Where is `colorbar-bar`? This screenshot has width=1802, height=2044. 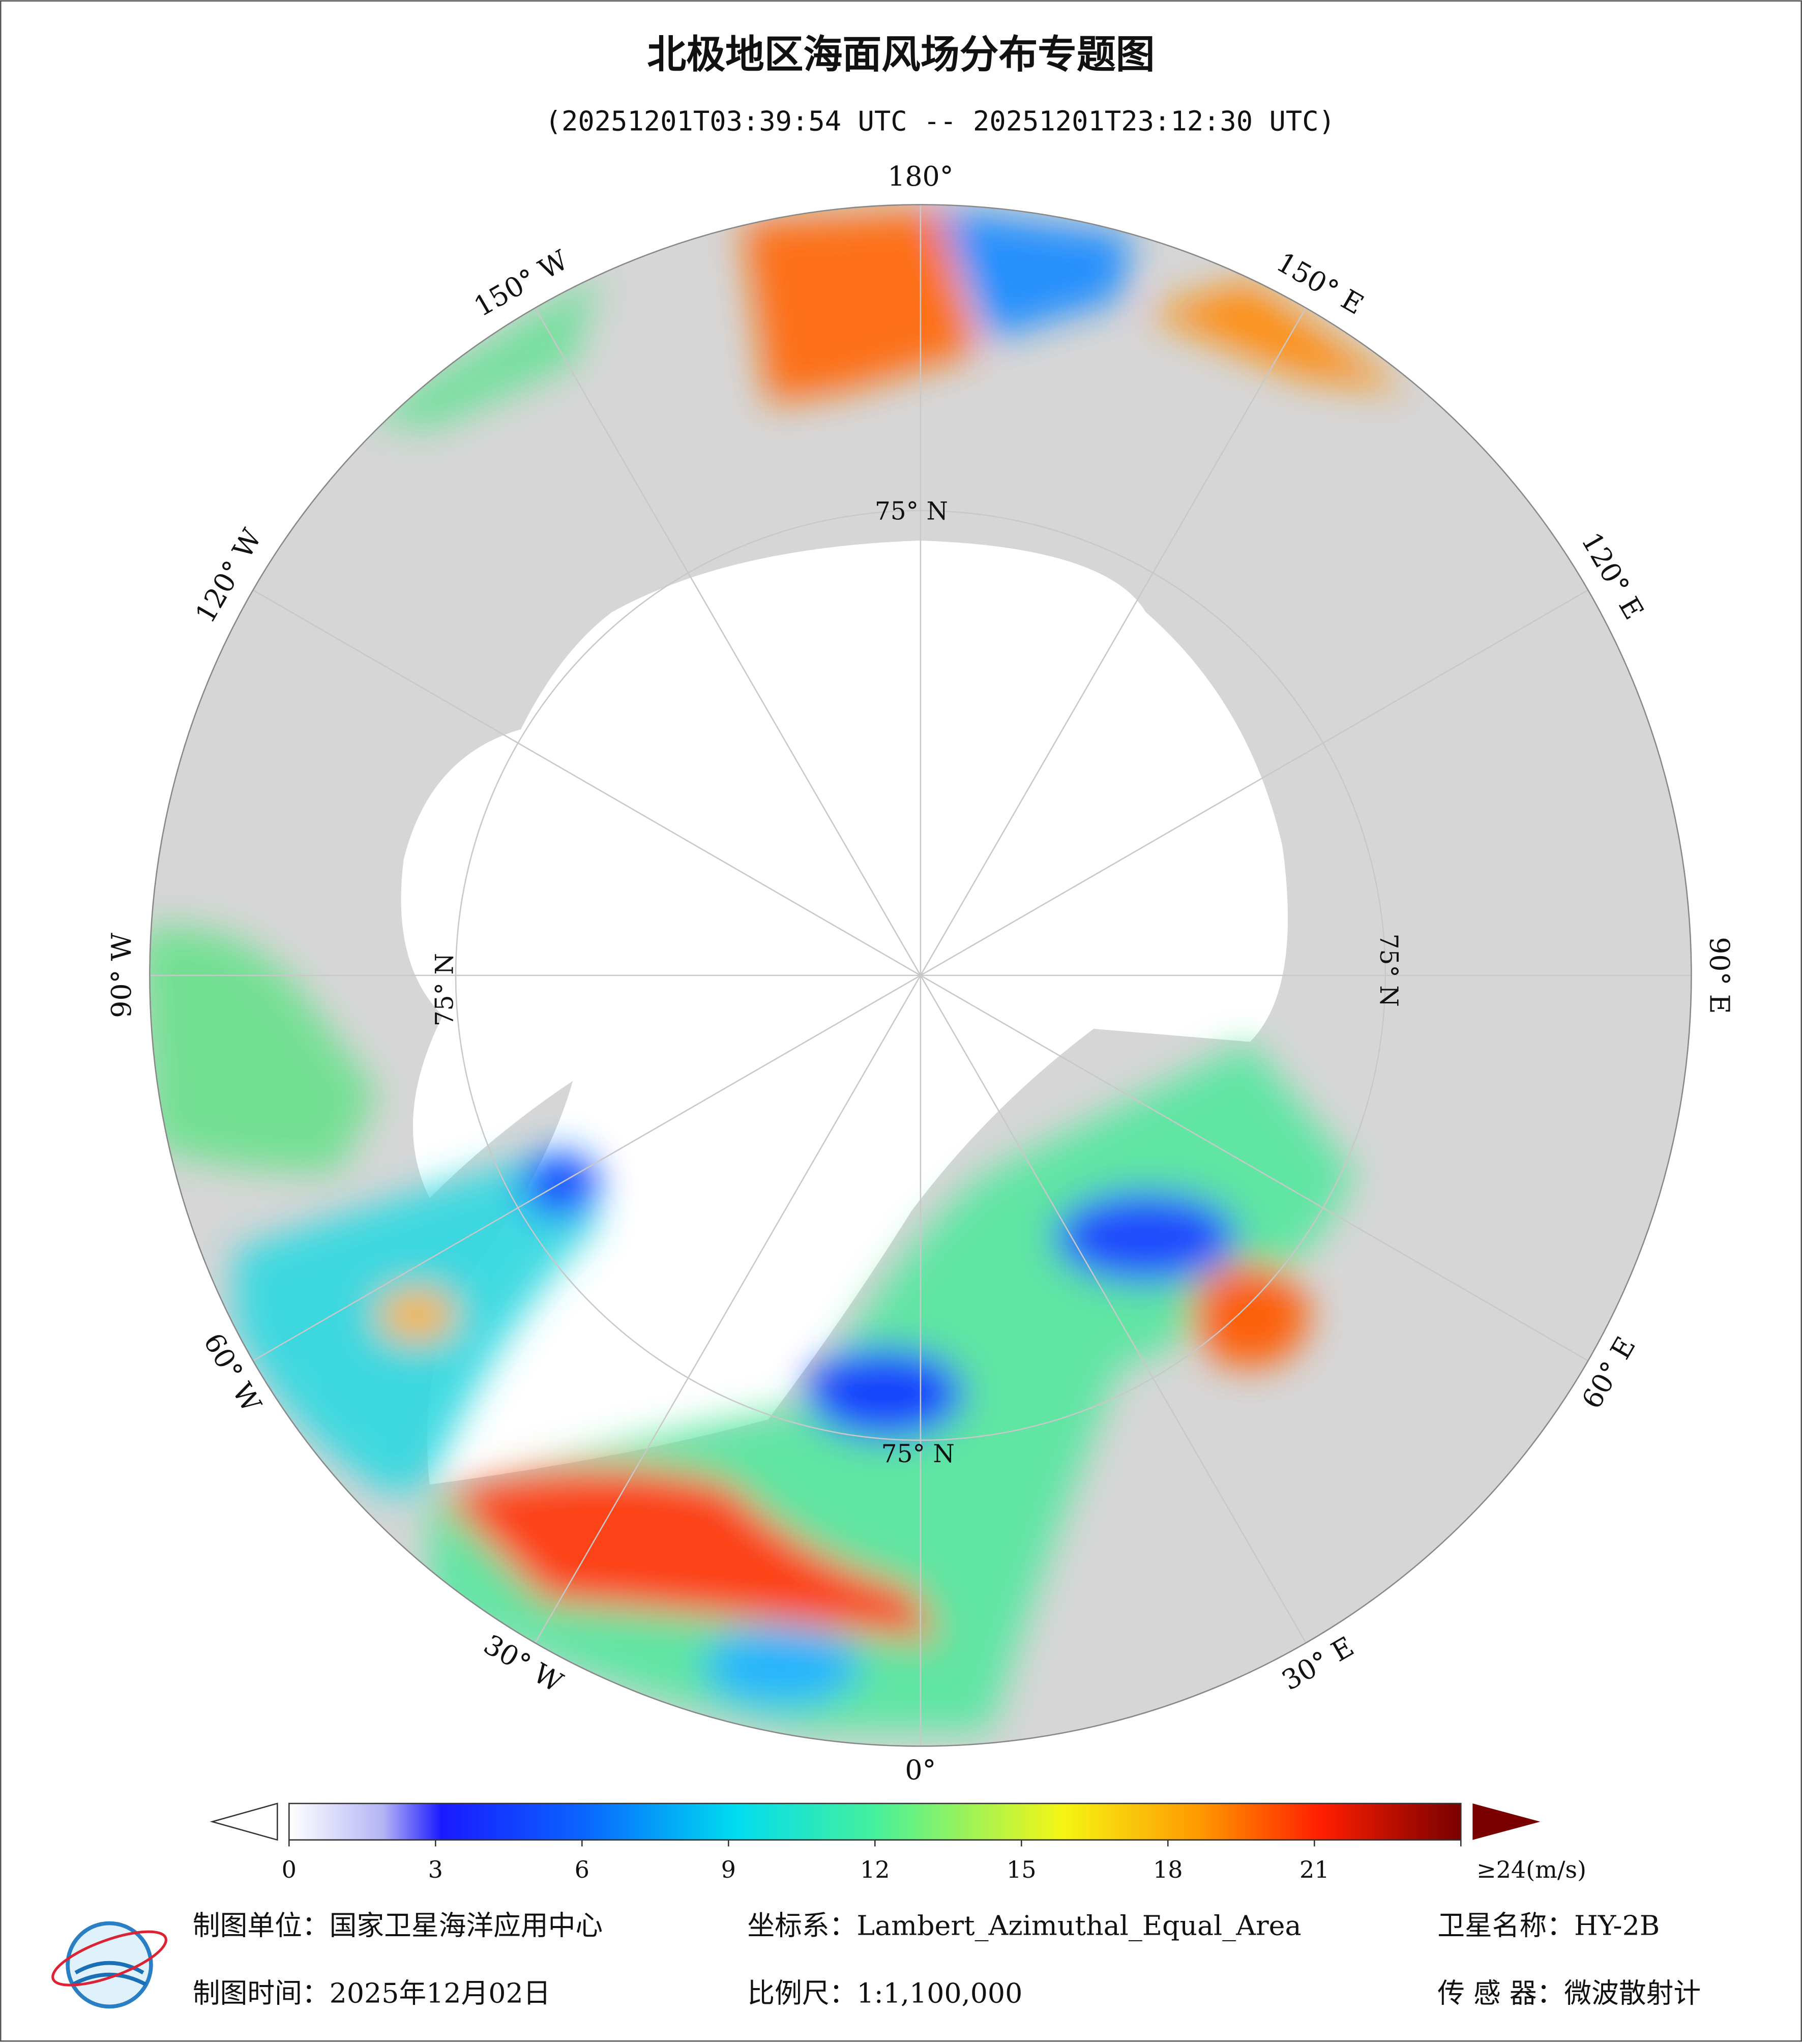 colorbar-bar is located at coordinates (875, 1822).